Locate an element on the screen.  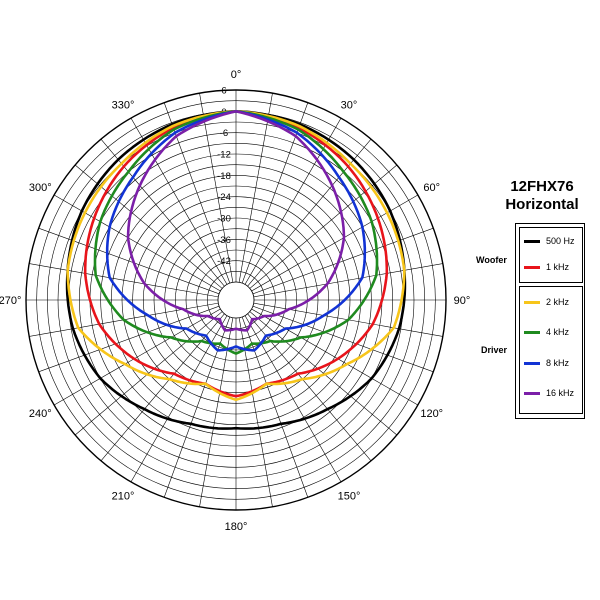
legend-label-8khz: 8 kHz is located at coordinates (558, 363).